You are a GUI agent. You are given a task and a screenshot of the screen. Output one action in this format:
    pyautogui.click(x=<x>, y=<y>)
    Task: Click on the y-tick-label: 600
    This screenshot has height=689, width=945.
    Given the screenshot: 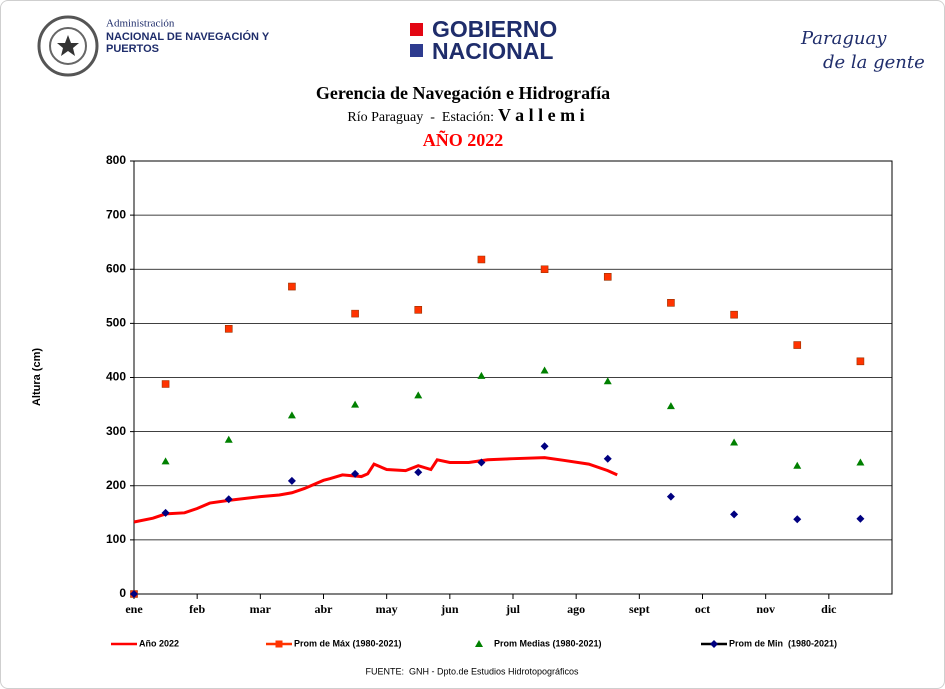 What is the action you would take?
    pyautogui.click(x=116, y=268)
    